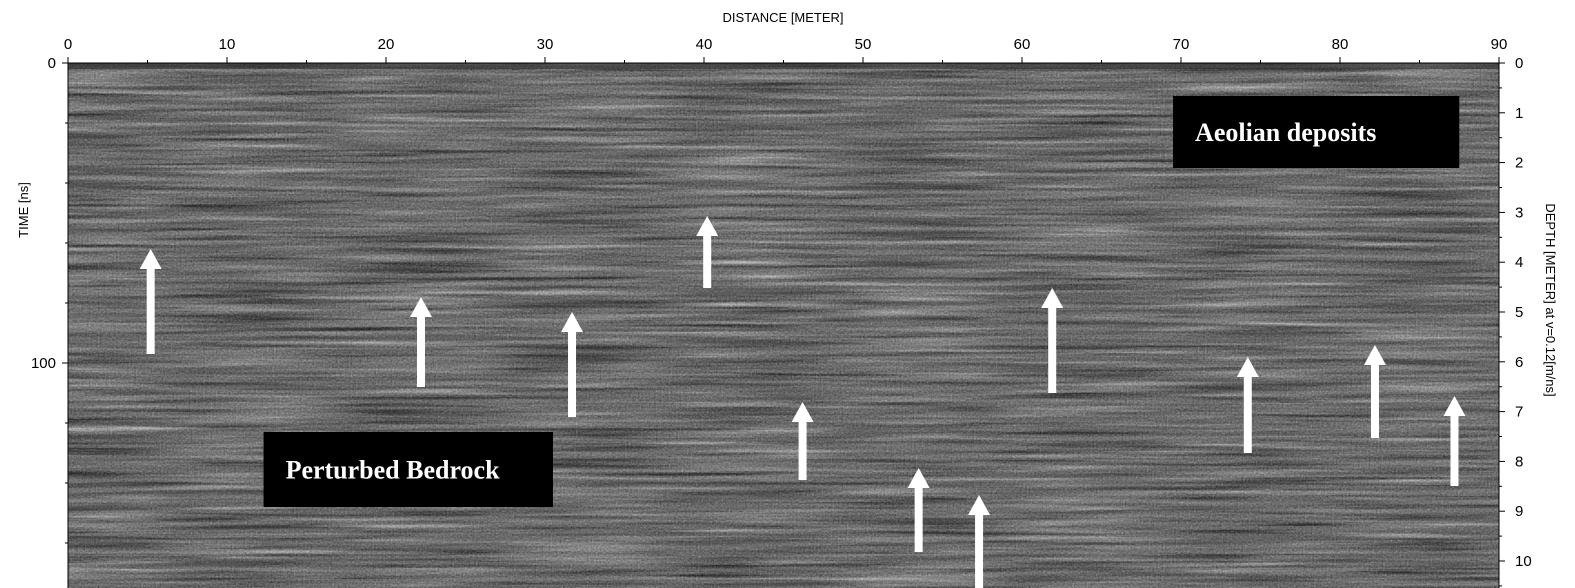  What do you see at coordinates (1499, 44) in the screenshot?
I see `x-tick-label: 90` at bounding box center [1499, 44].